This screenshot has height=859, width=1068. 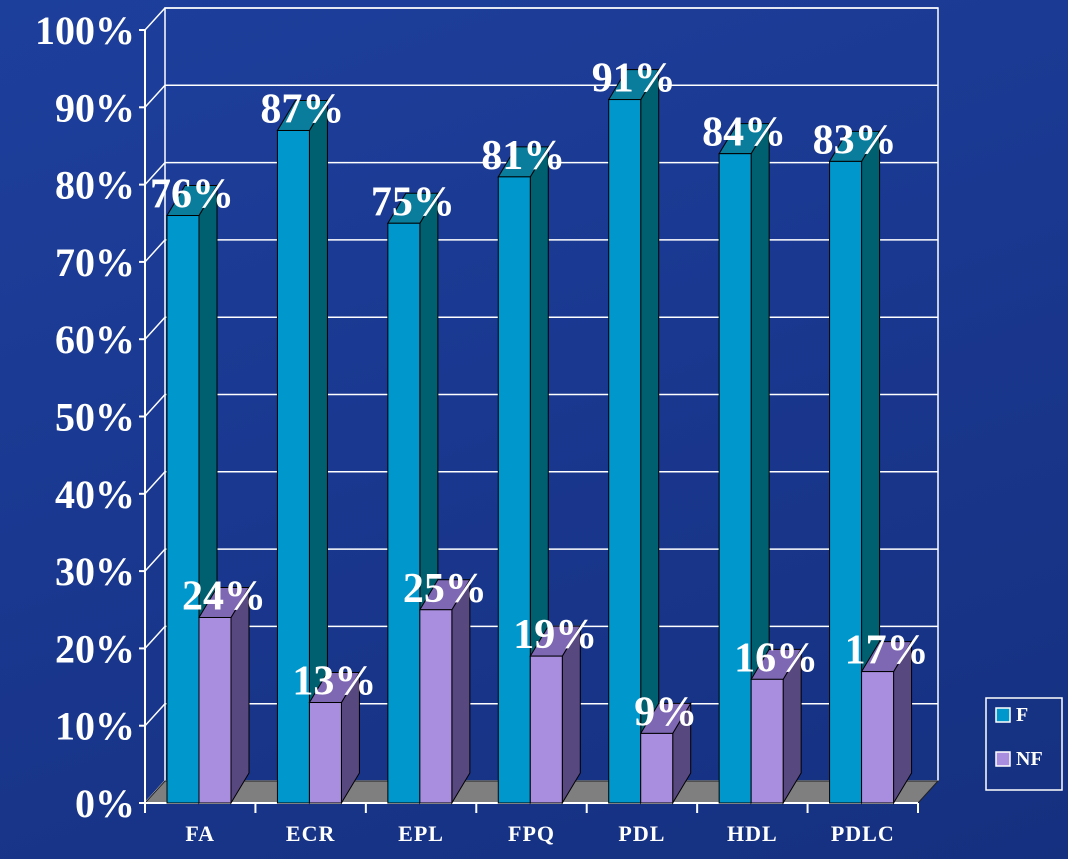 What do you see at coordinates (634, 79) in the screenshot?
I see `data-label-F-PDL: 91%` at bounding box center [634, 79].